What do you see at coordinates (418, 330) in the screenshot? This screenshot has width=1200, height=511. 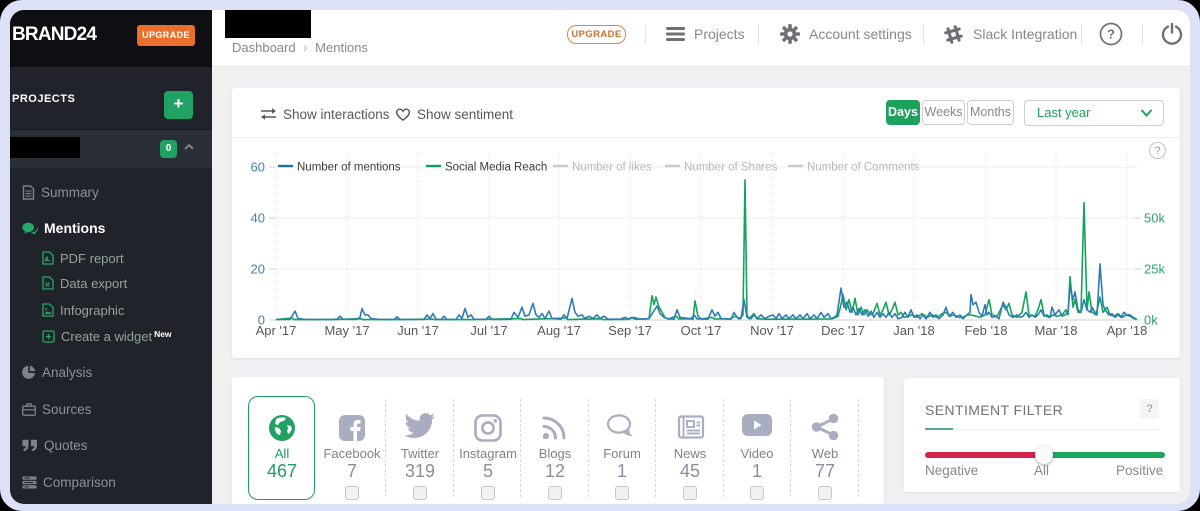 I see `svg-text: Jun '17` at bounding box center [418, 330].